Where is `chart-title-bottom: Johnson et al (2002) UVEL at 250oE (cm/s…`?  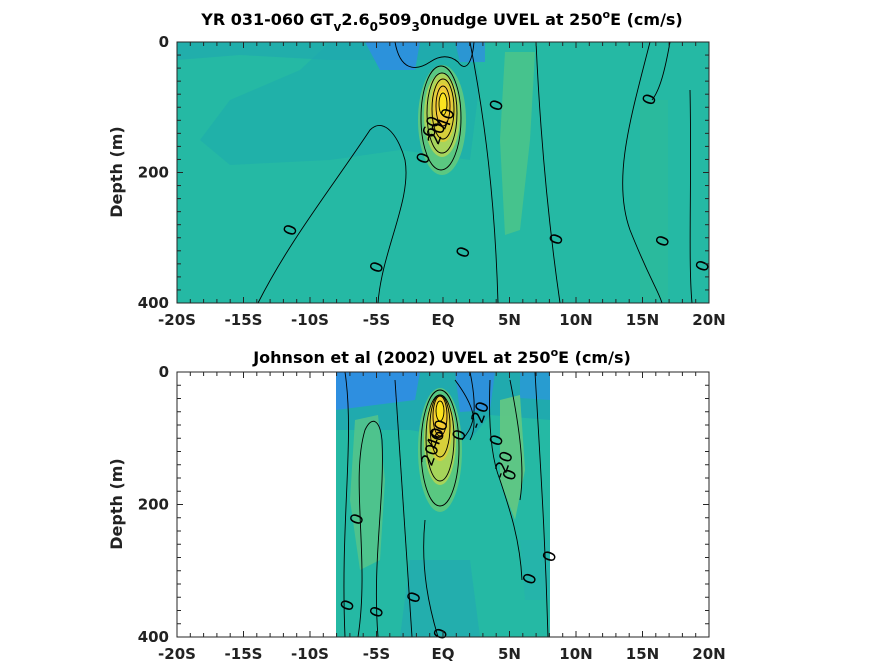
chart-title-bottom: Johnson et al (2002) UVEL at 250oE (cm/s… is located at coordinates (441, 356).